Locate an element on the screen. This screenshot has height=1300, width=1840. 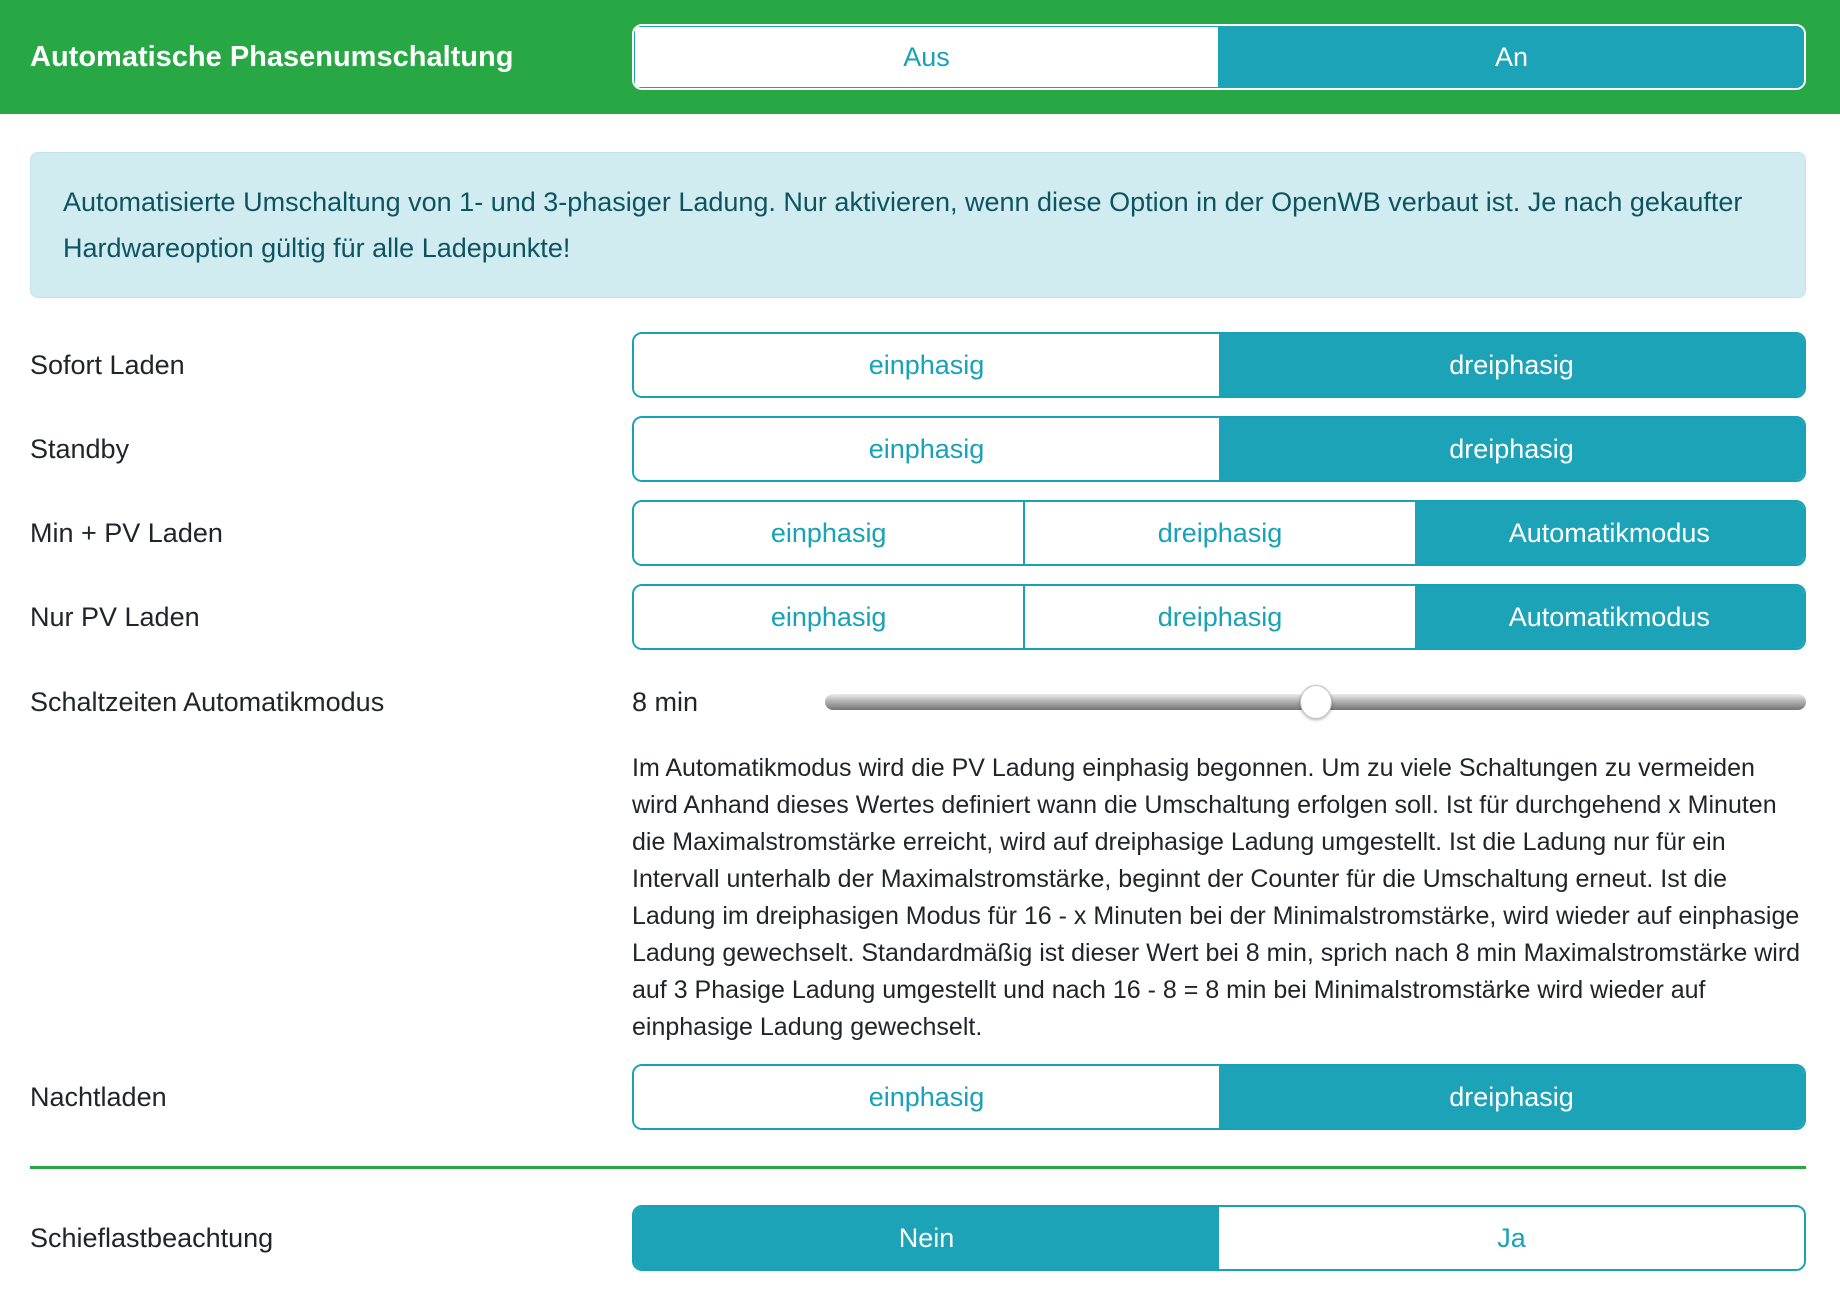
sofort-laden-einphasig-button: einphasig is located at coordinates (926, 365).